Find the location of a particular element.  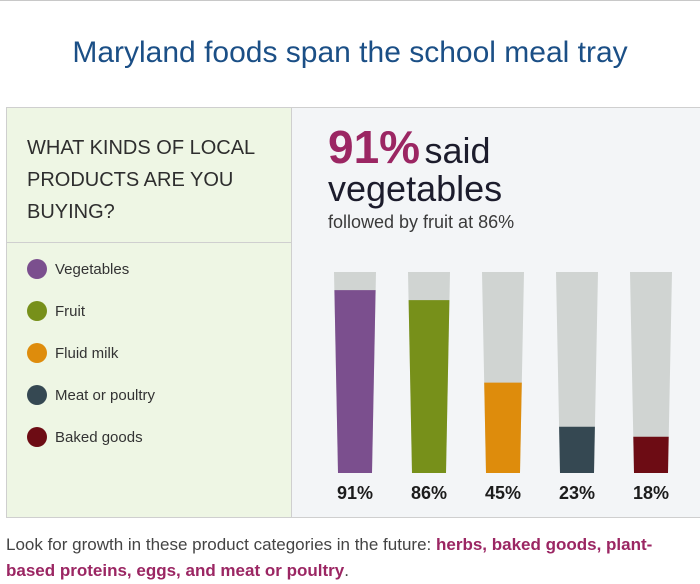

legend-item: Fruit is located at coordinates (56, 311).